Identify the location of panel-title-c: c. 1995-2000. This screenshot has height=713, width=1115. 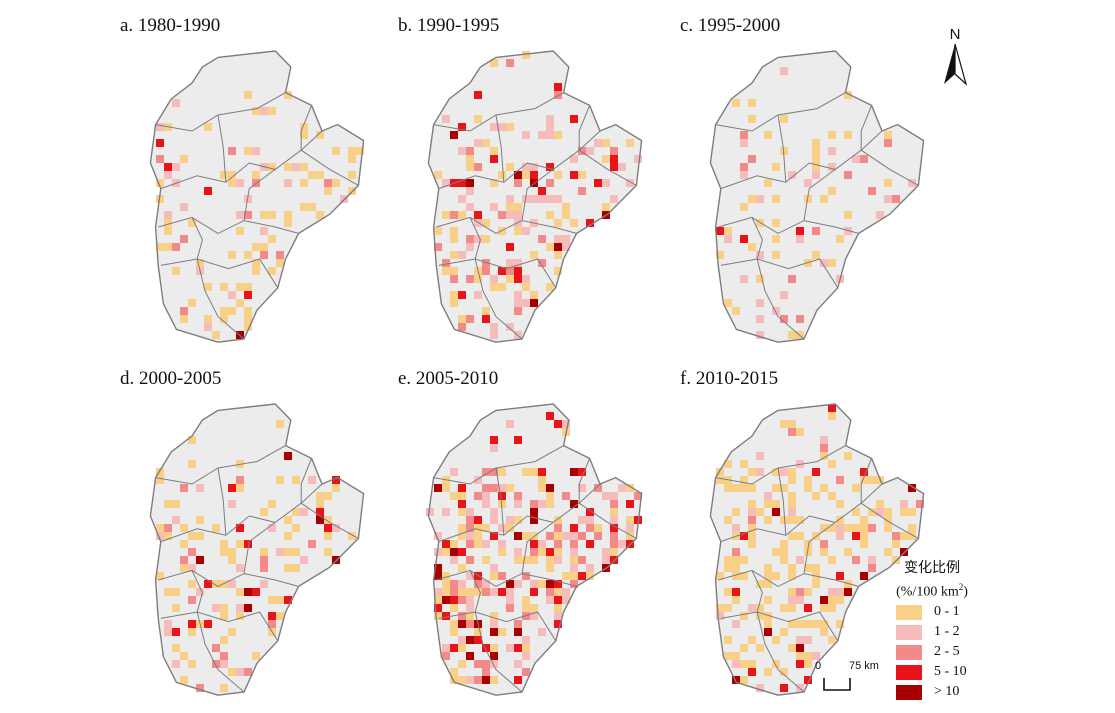
(730, 25).